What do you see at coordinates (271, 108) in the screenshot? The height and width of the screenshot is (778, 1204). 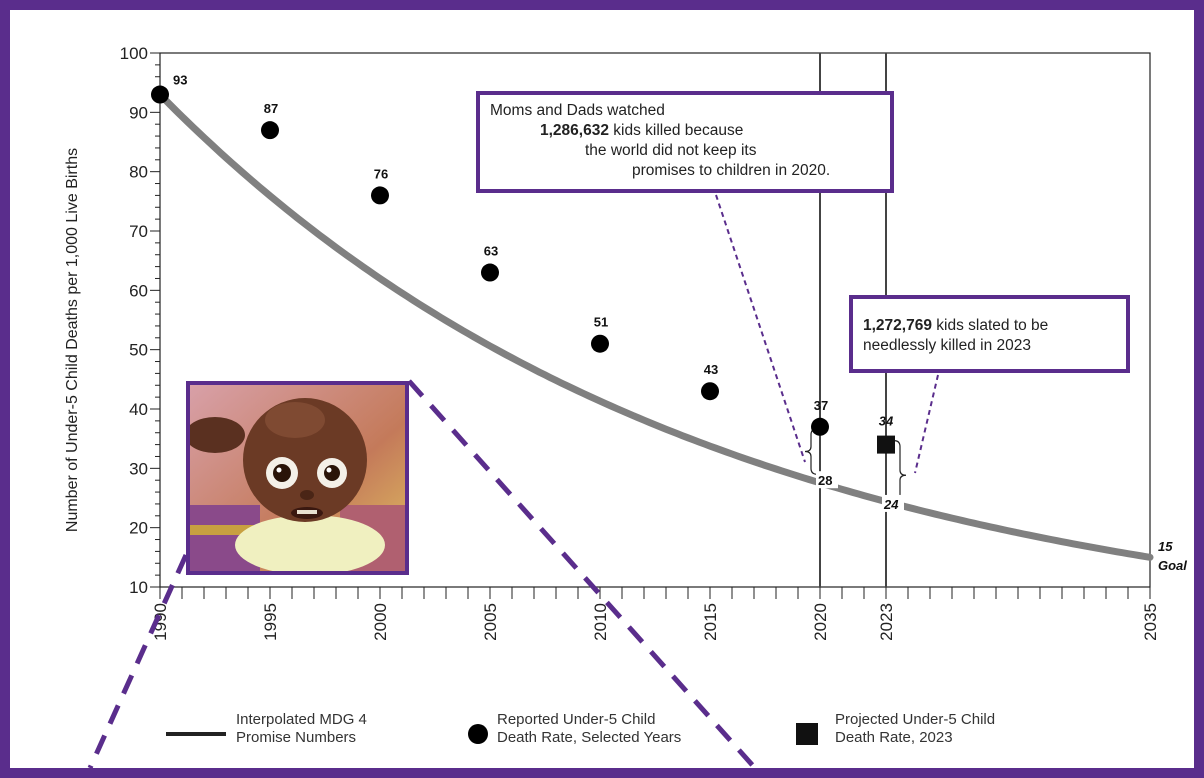 I see `reported-point-label: 87` at bounding box center [271, 108].